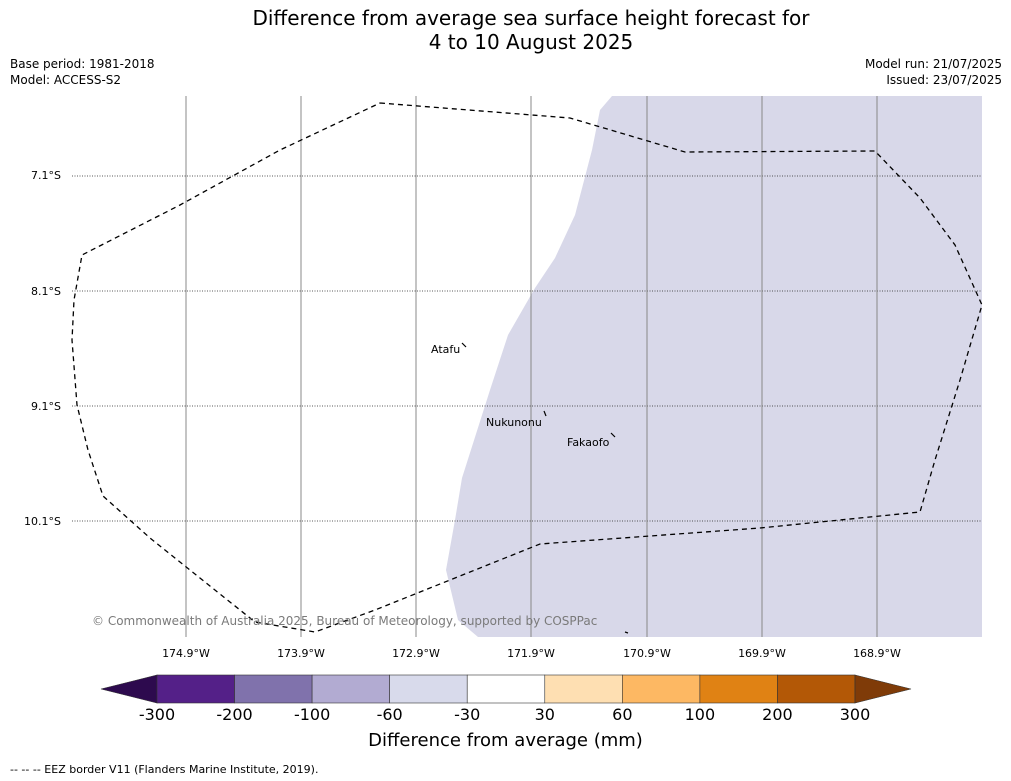 The width and height of the screenshot is (1011, 781). What do you see at coordinates (622, 714) in the screenshot?
I see `colorbar-tick-label: 60` at bounding box center [622, 714].